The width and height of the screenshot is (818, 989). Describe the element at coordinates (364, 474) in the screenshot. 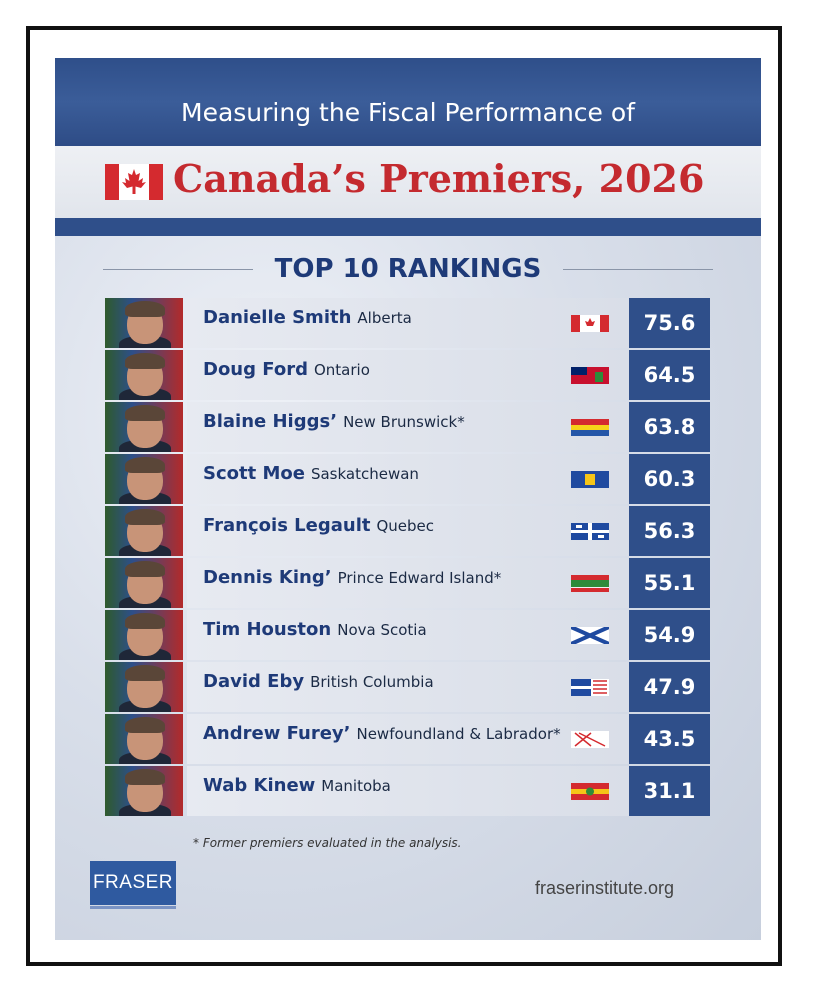

I see `province-name: Saskatchewan` at that location.